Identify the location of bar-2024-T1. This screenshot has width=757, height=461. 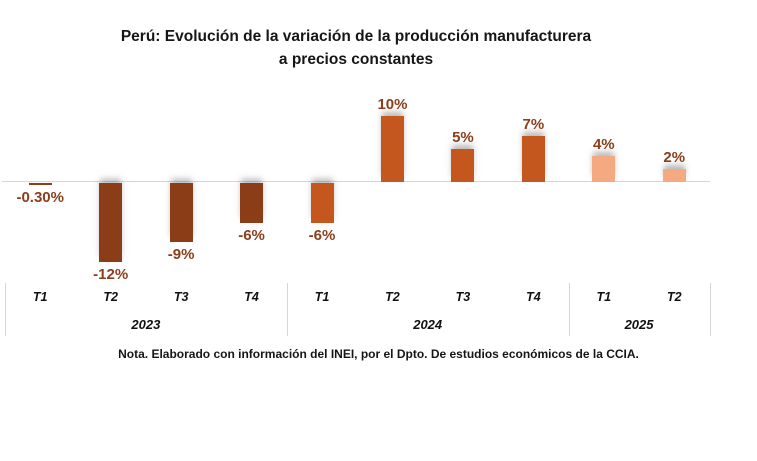
(322, 203).